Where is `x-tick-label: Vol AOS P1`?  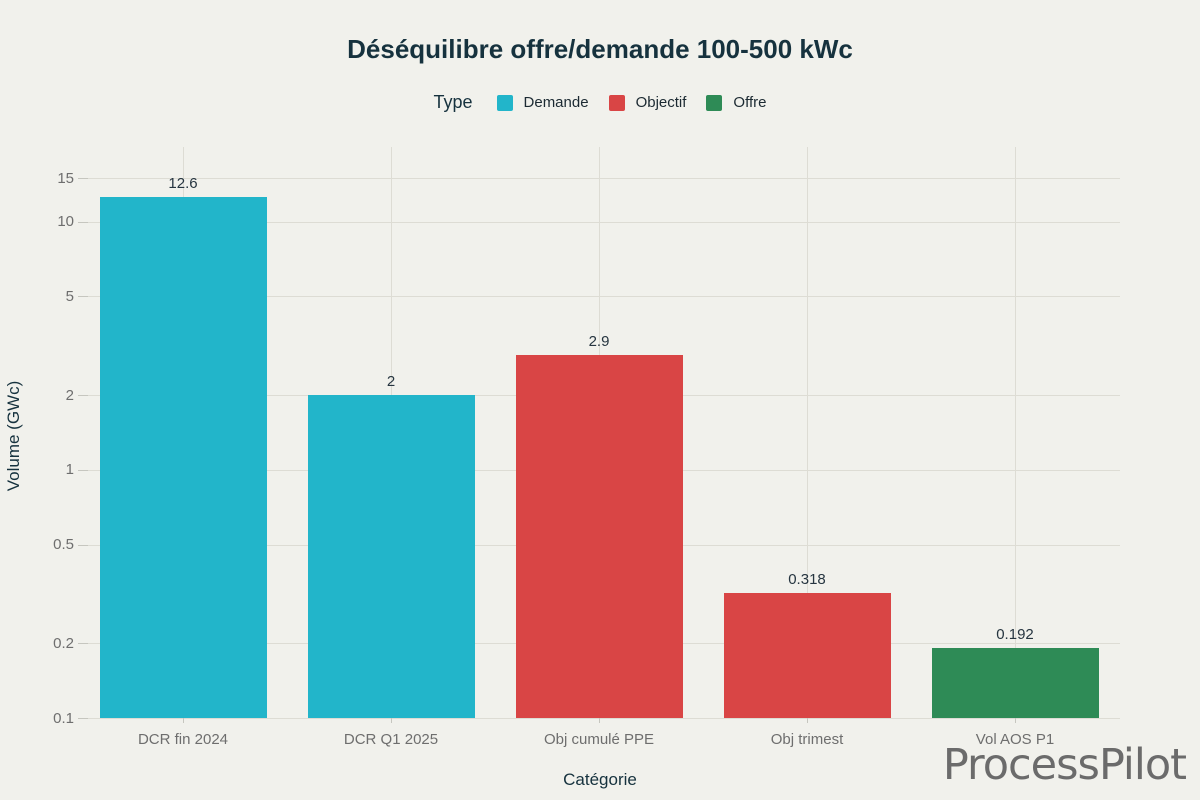 x-tick-label: Vol AOS P1 is located at coordinates (1015, 739).